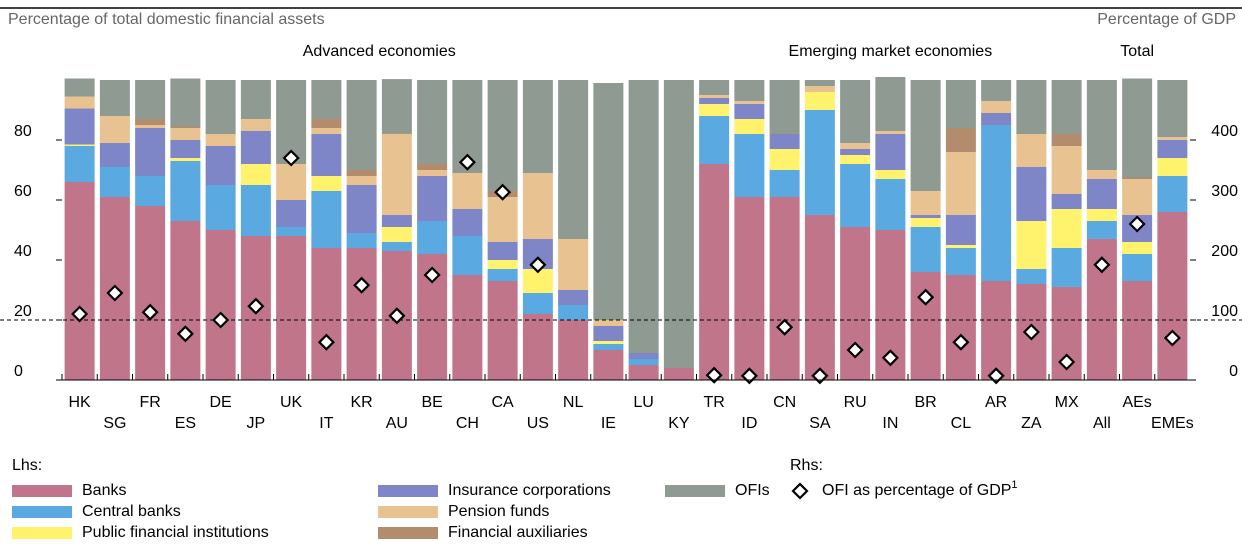 The width and height of the screenshot is (1242, 556). I want to click on x-tick-label: AEs, so click(1136, 402).